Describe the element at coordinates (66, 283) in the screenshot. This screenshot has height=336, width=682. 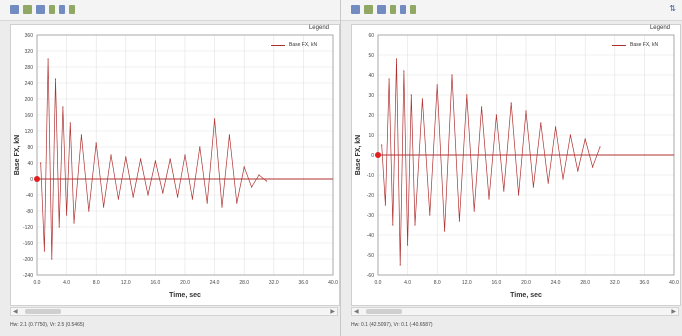
I see `left-x-tick-label: 4.0` at that location.